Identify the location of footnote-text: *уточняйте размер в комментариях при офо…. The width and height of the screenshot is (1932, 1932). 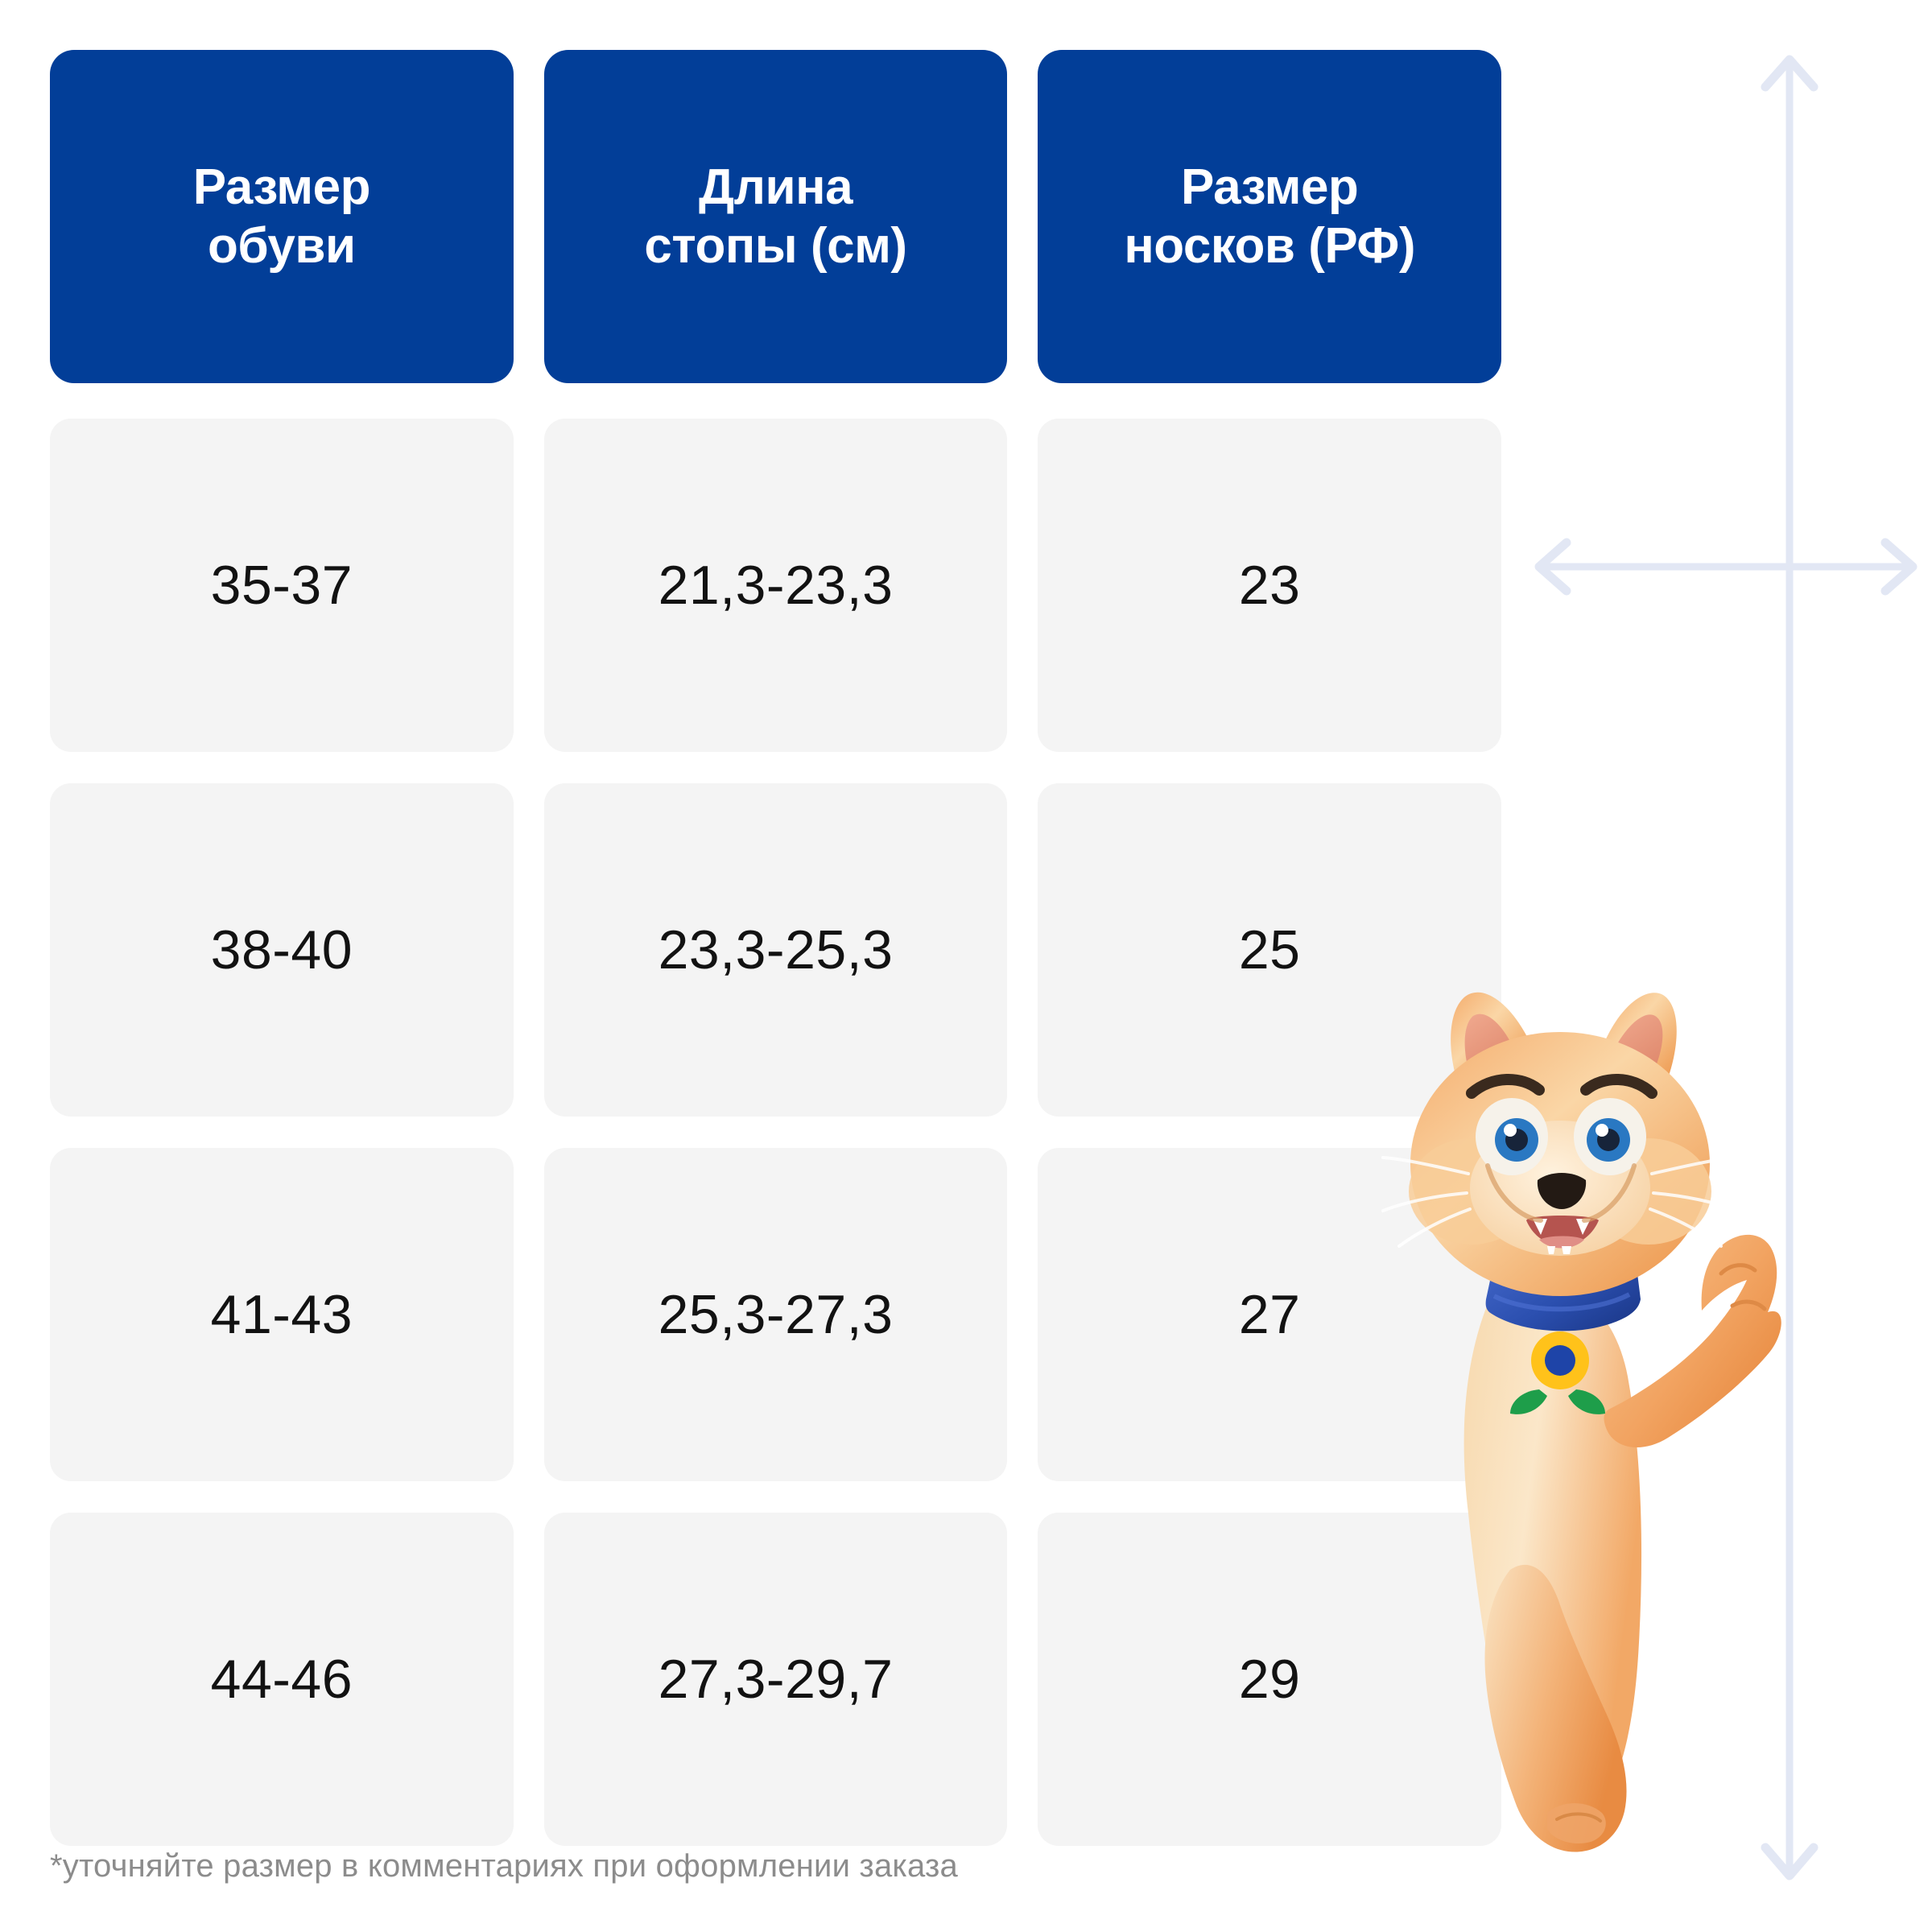
(504, 1866).